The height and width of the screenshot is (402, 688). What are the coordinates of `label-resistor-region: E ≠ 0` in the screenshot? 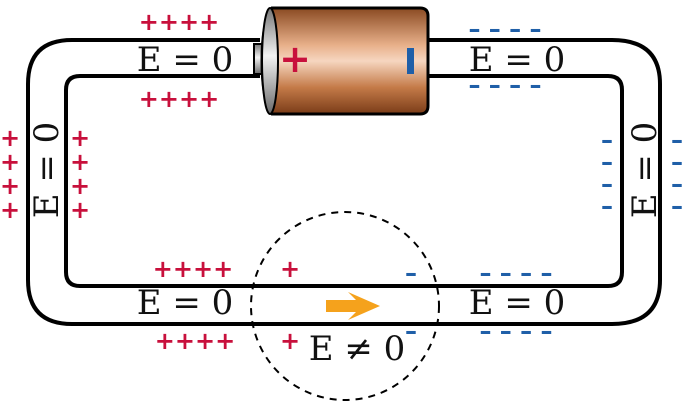 It's located at (357, 349).